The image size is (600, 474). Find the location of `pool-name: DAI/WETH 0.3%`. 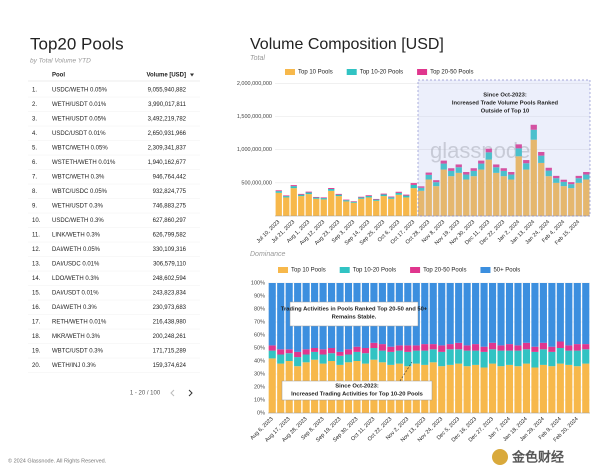

pool-name: DAI/WETH 0.3% is located at coordinates (74, 308).